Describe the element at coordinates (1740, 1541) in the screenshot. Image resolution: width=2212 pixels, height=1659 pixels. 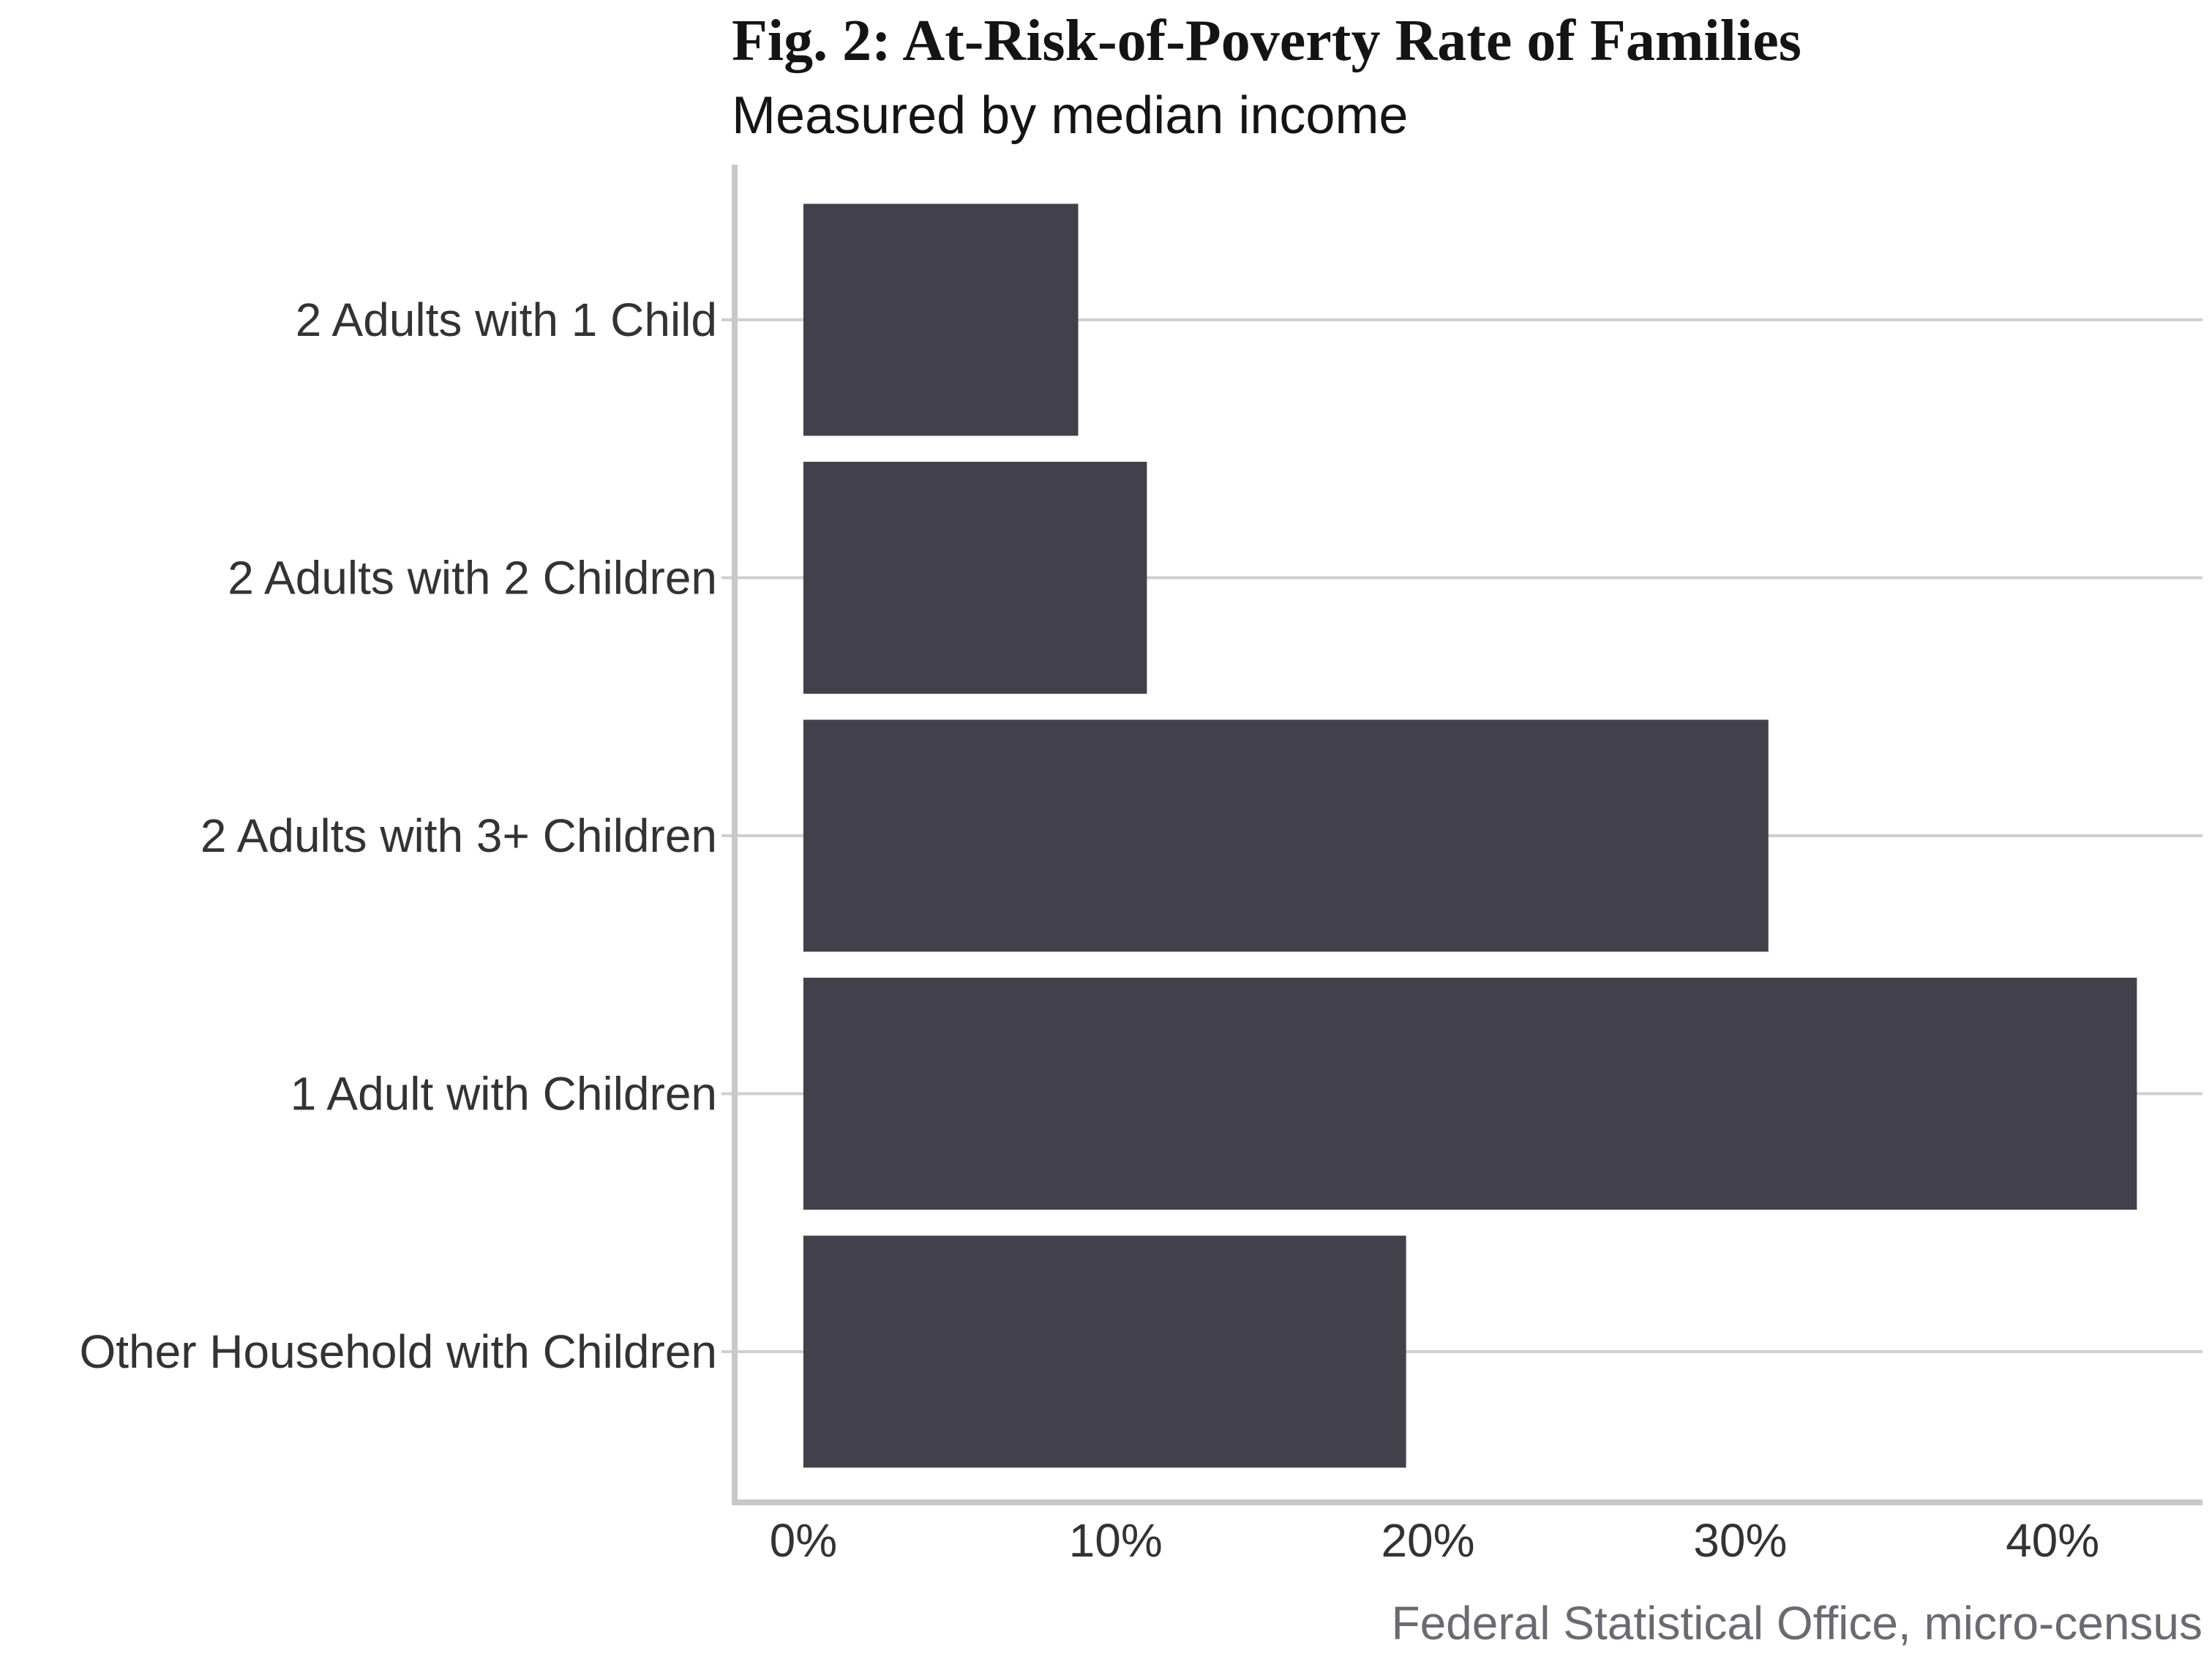
I see `x-tick-label: 30%` at that location.